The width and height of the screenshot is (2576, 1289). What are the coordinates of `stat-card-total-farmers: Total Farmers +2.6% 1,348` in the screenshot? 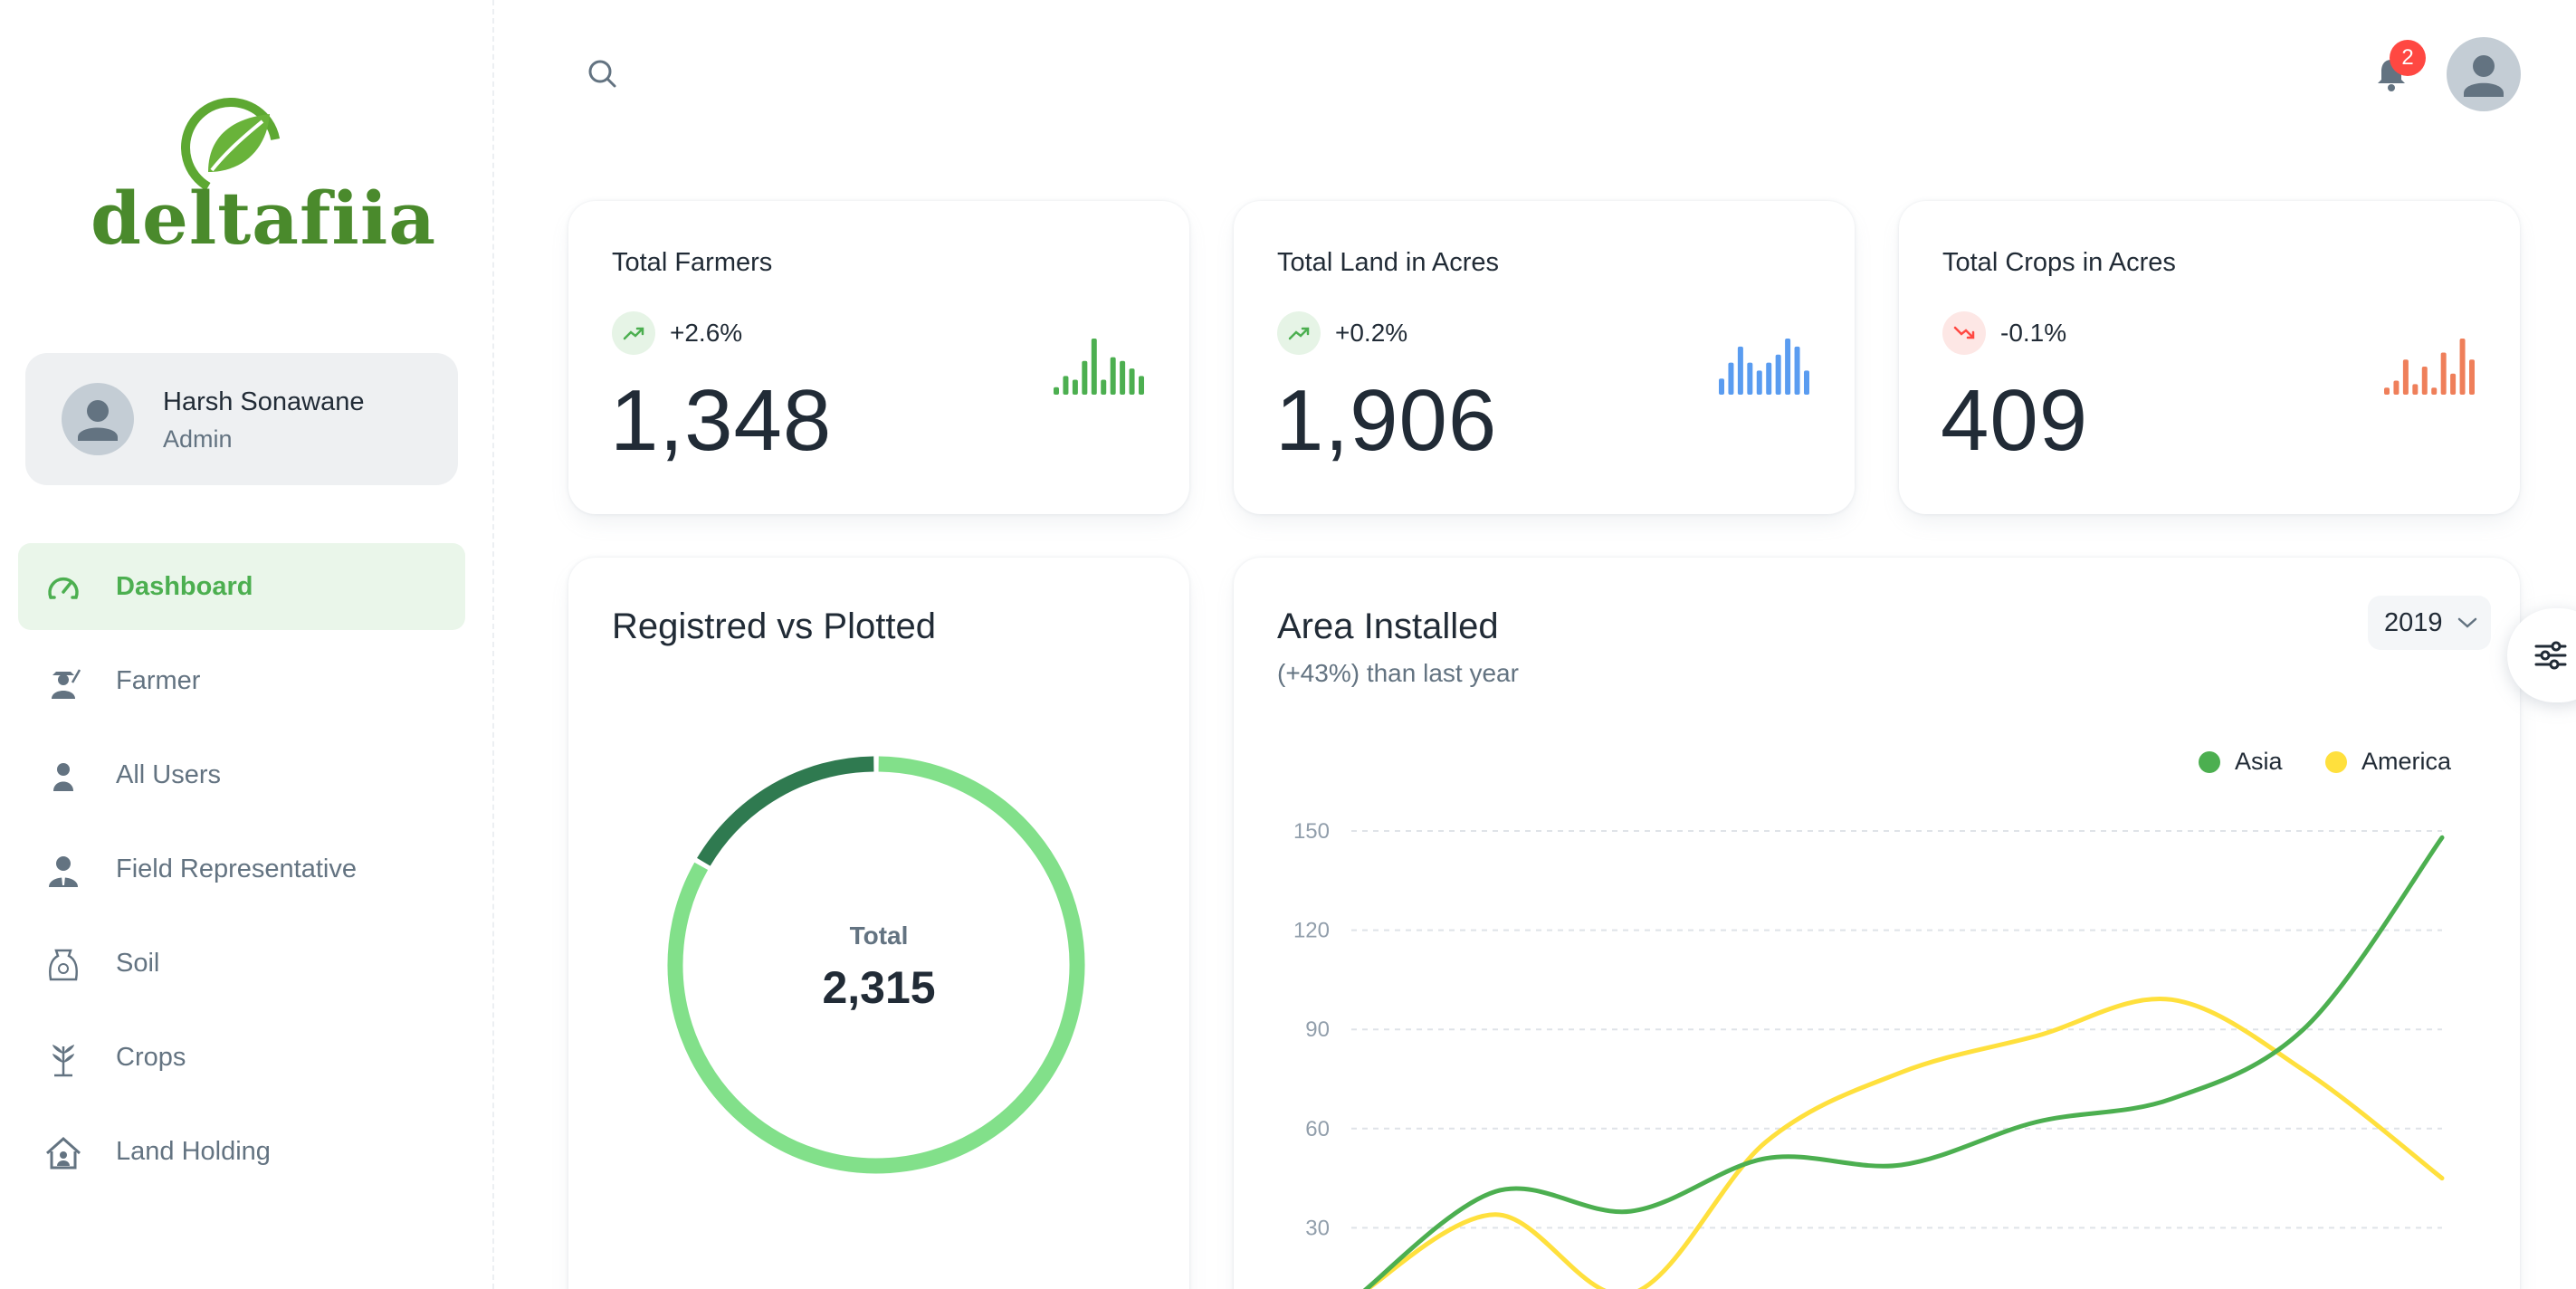 It's located at (878, 357).